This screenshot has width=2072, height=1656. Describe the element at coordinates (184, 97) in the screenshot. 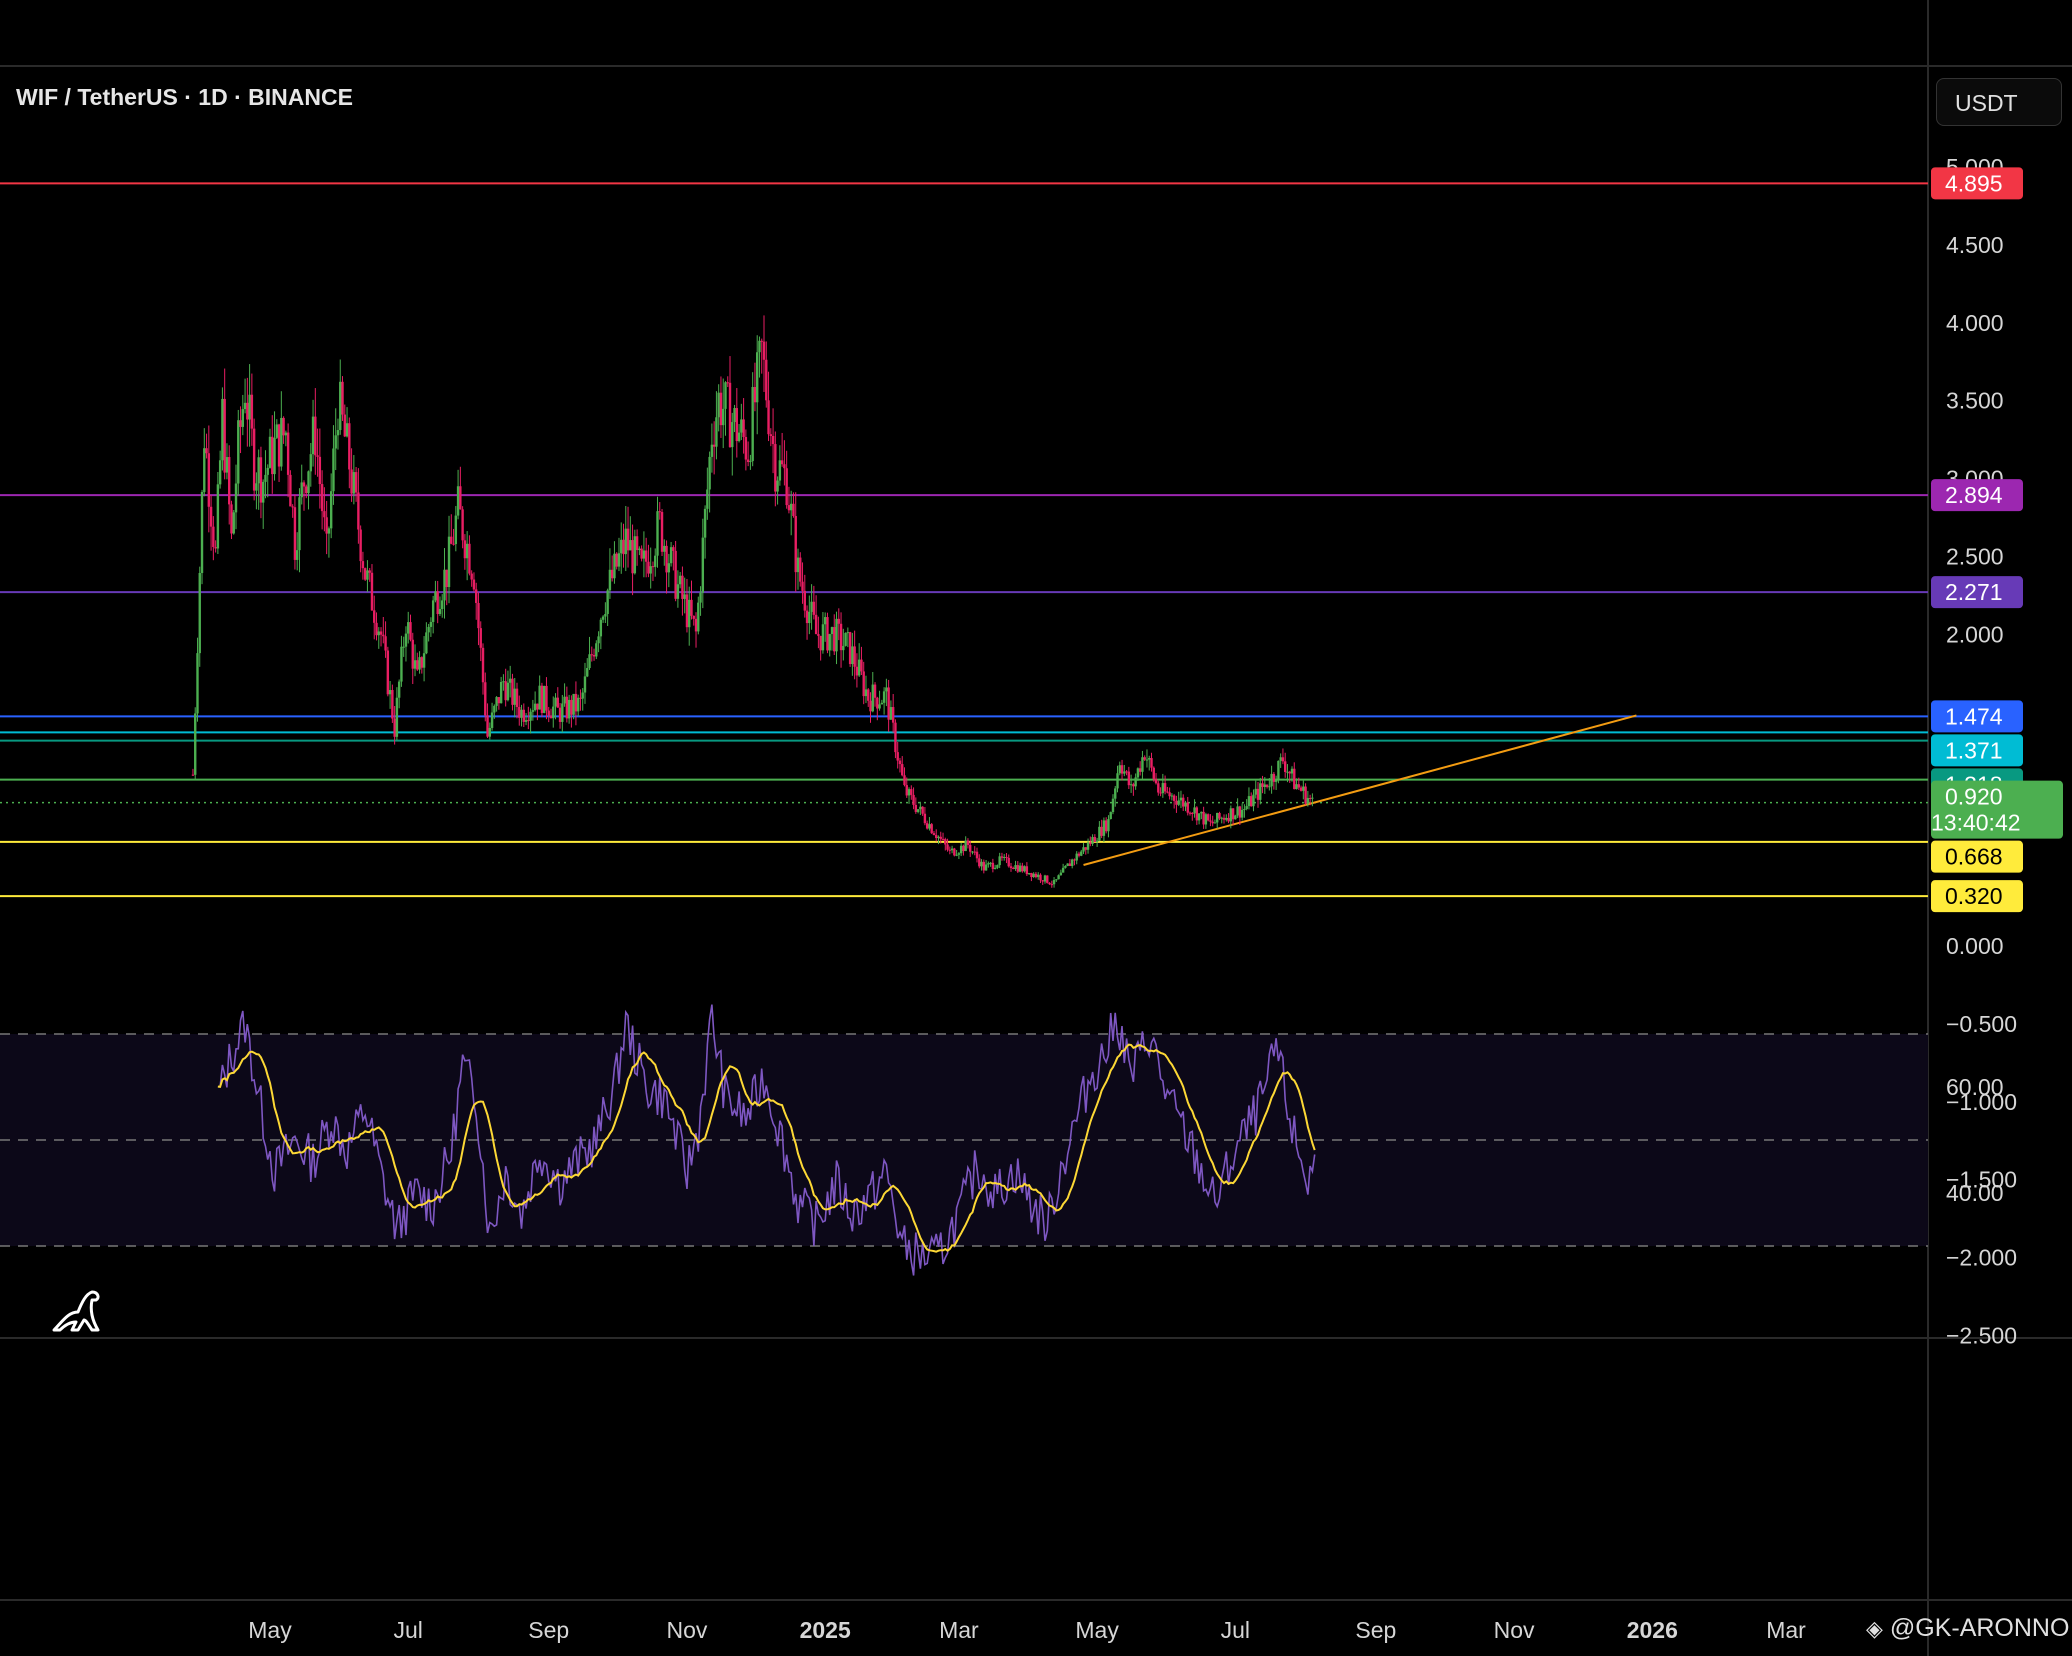

I see `symbol-title: WIF / TetherUS · 1D · BINANCE` at that location.